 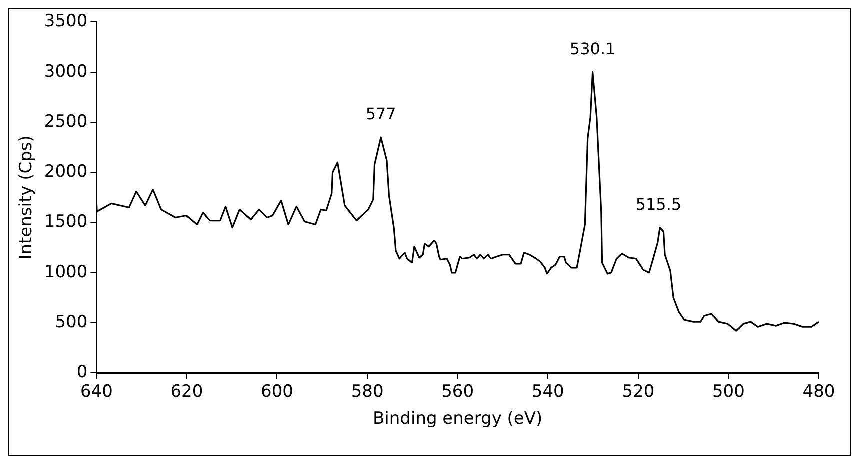 What do you see at coordinates (819, 392) in the screenshot?
I see `x-tick-label: 480` at bounding box center [819, 392].